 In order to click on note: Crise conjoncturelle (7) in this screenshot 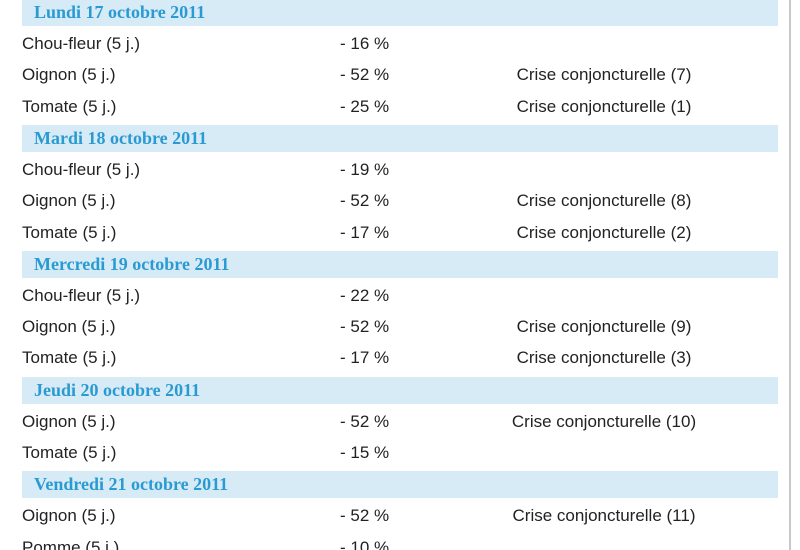, I will do `click(604, 75)`.